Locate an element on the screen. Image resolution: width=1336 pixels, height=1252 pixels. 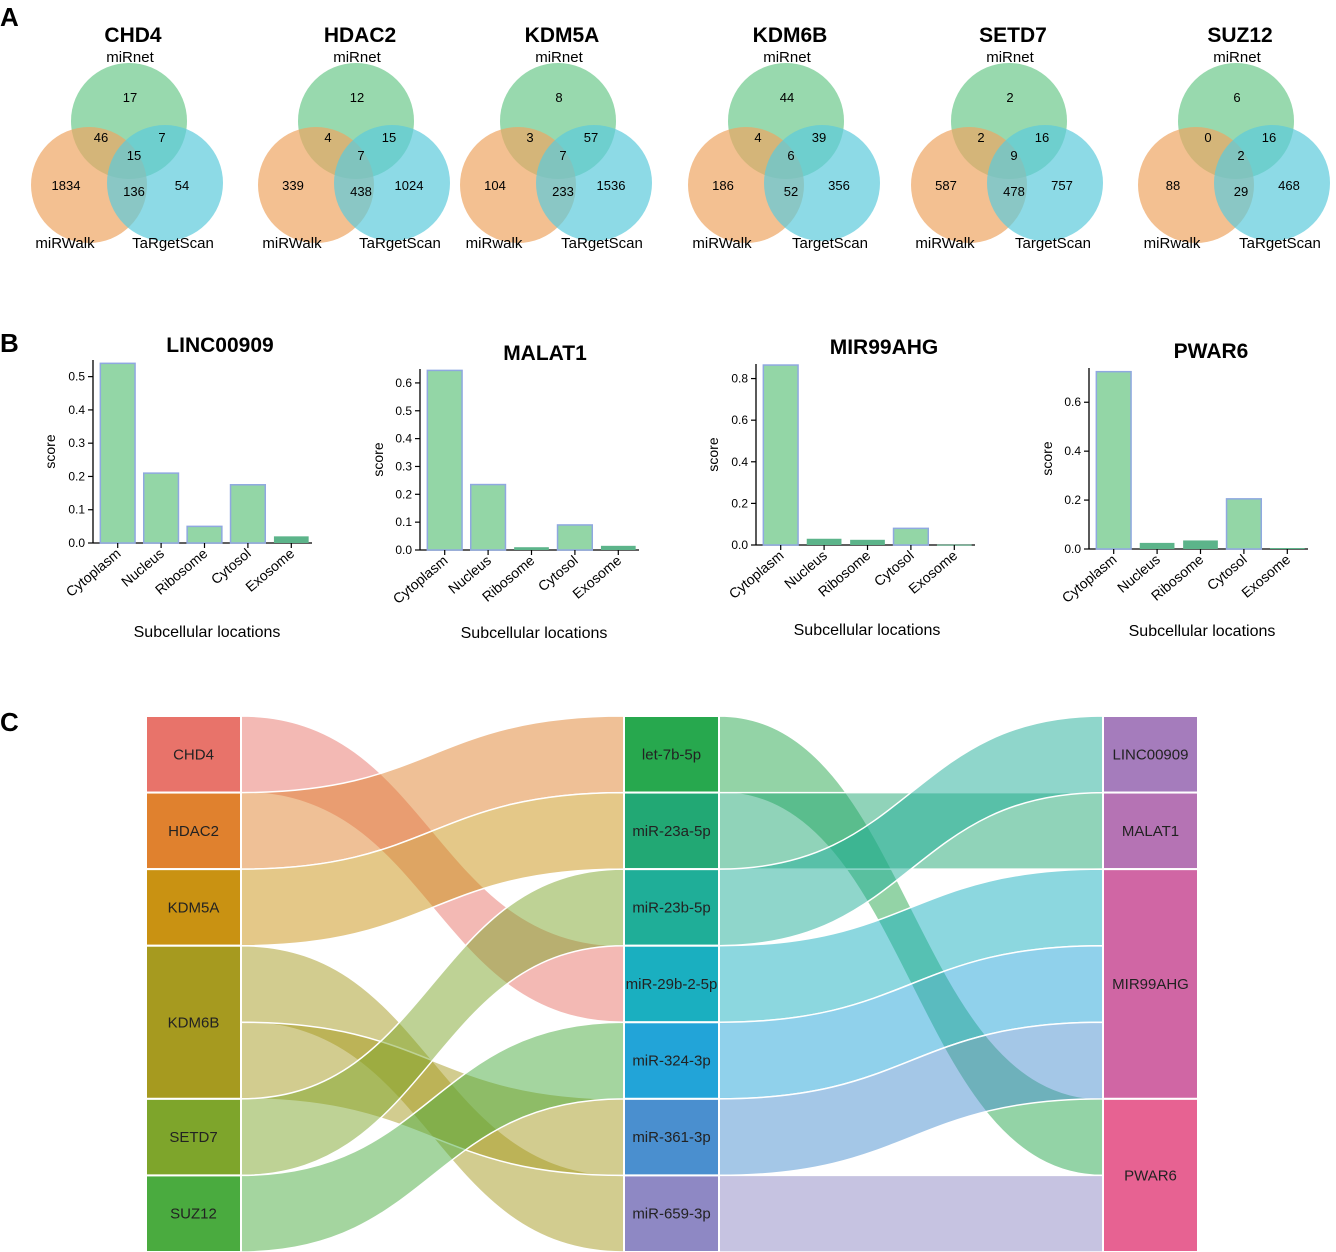
sankey-node-suz12 is located at coordinates (193, 1213).